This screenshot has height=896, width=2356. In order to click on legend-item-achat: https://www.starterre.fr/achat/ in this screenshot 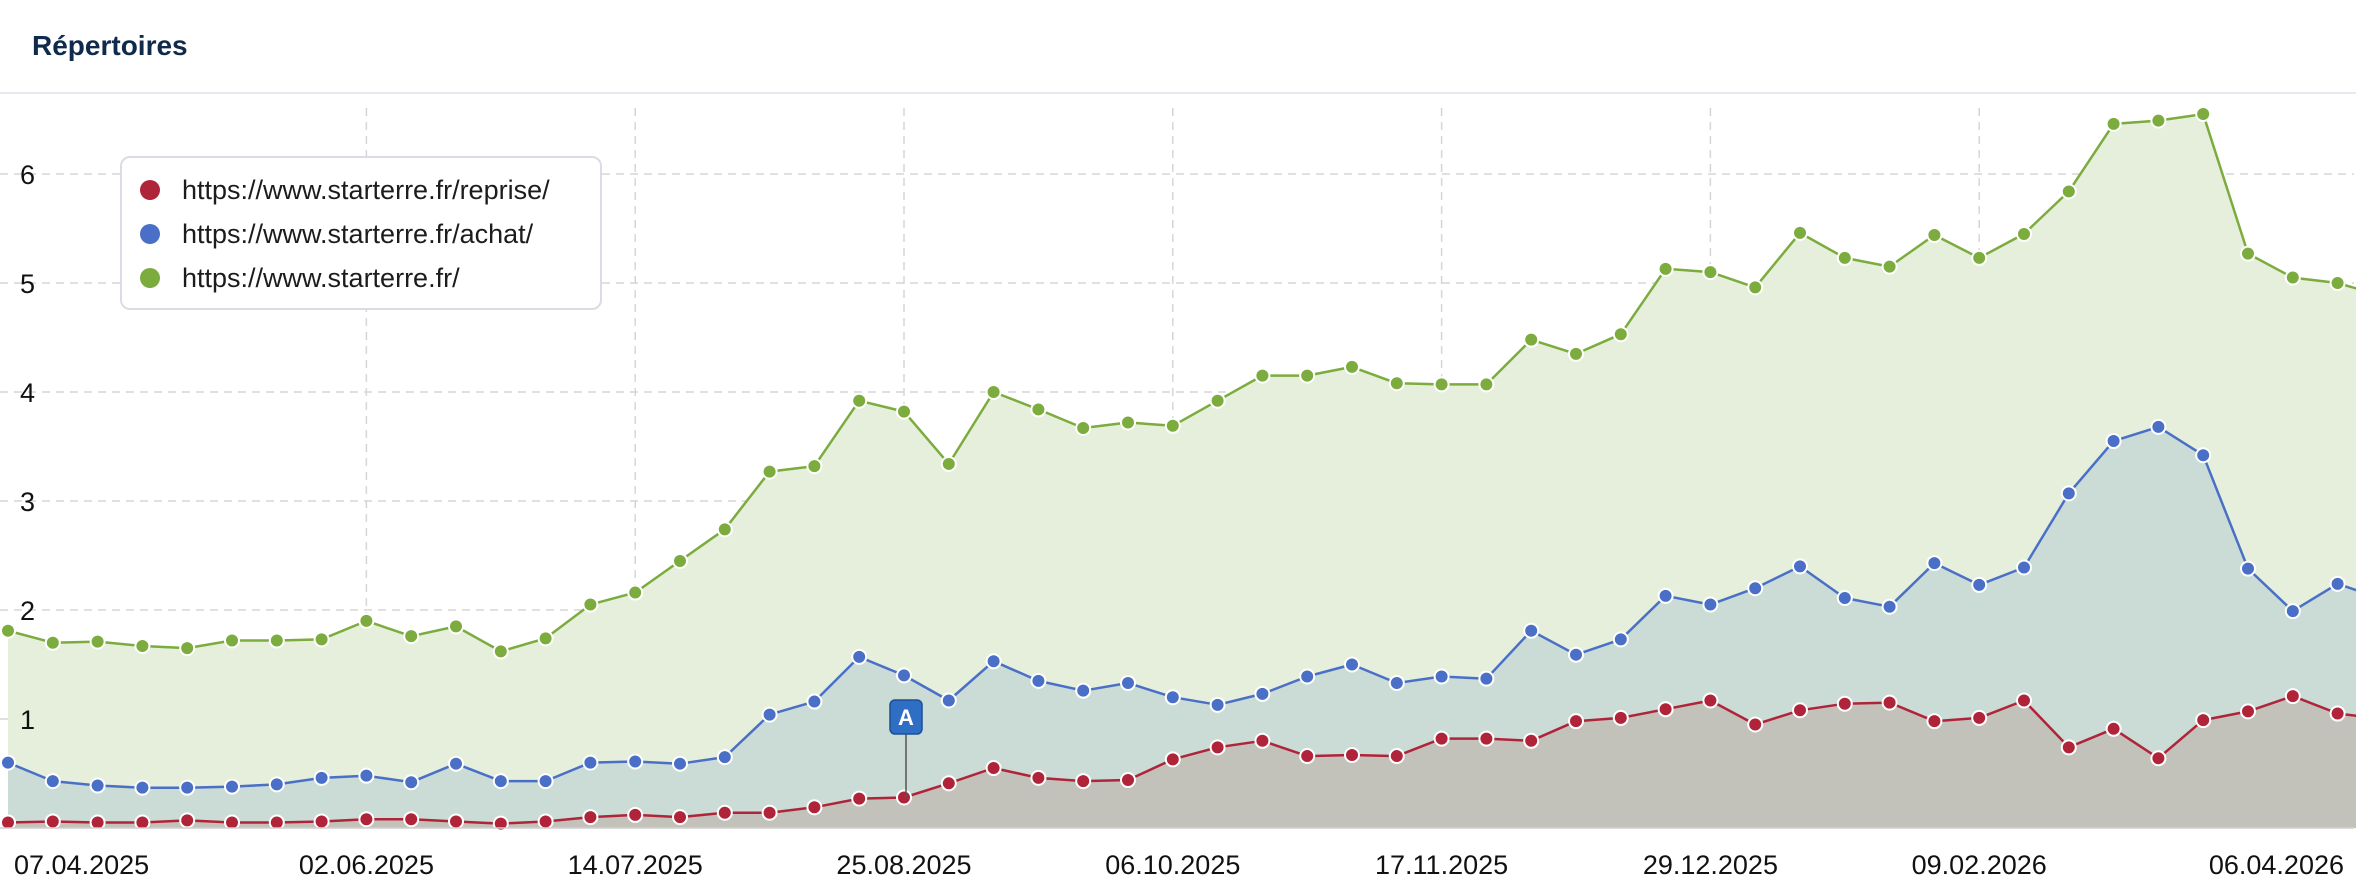, I will do `click(336, 234)`.